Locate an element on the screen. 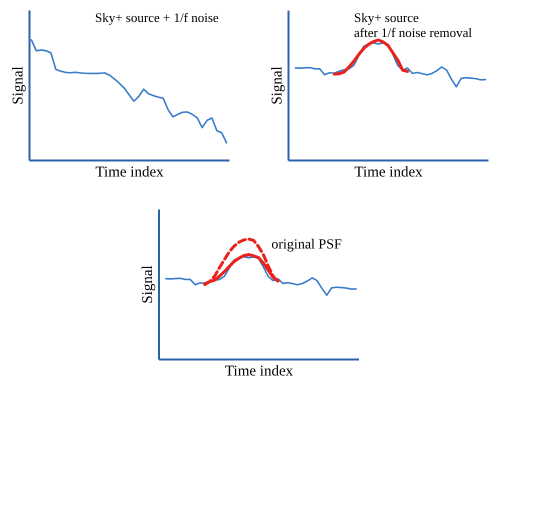 The width and height of the screenshot is (559, 524). series-label: original PSF is located at coordinates (306, 245).